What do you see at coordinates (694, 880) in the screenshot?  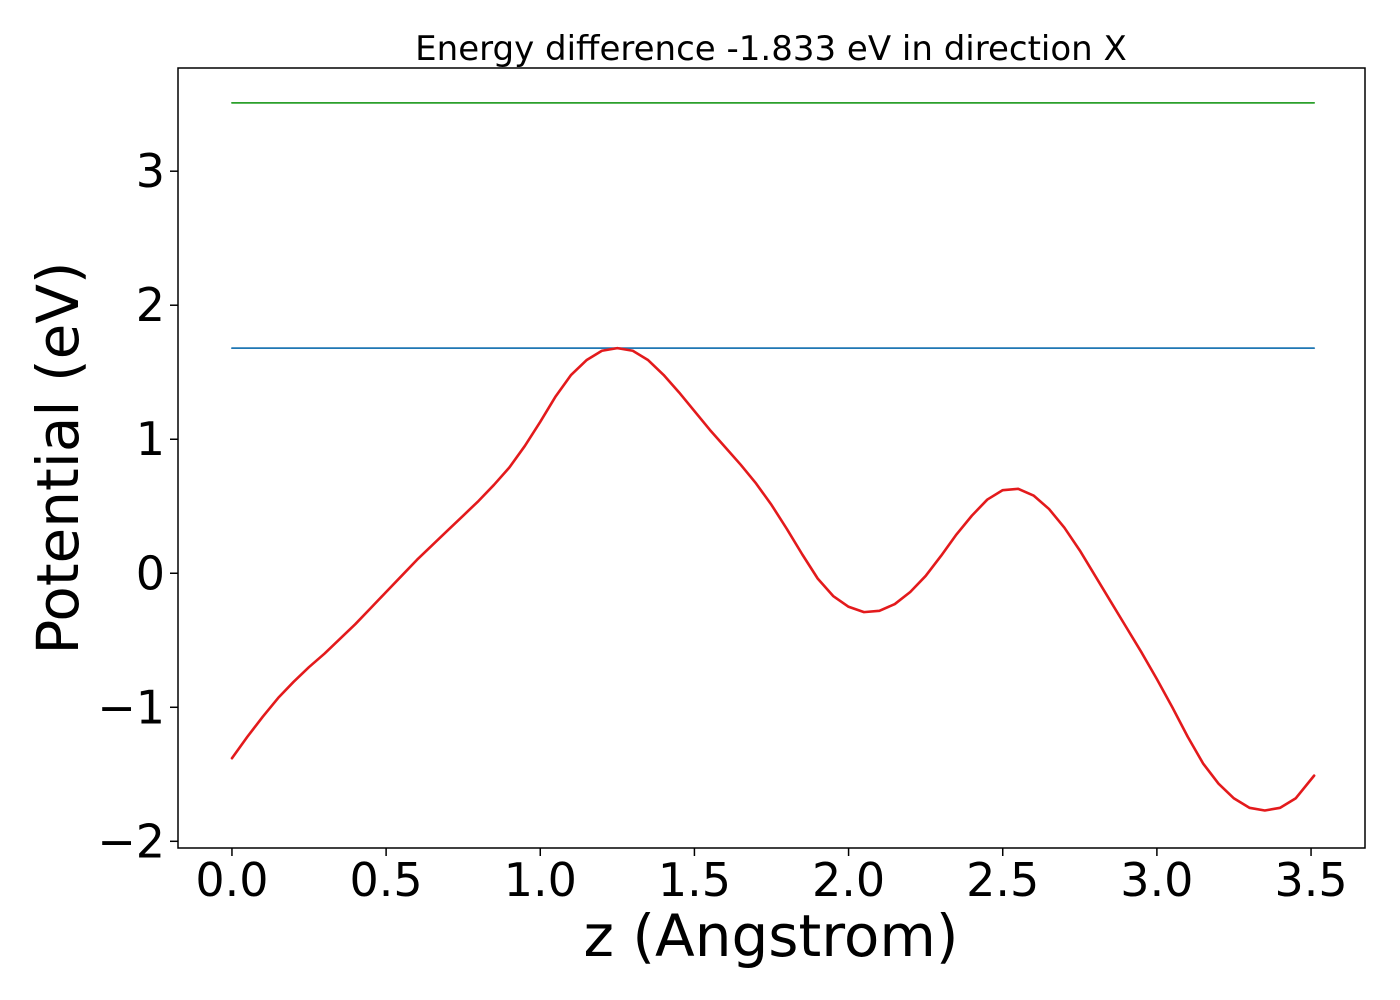 I see `x-tick-label: 1.5` at bounding box center [694, 880].